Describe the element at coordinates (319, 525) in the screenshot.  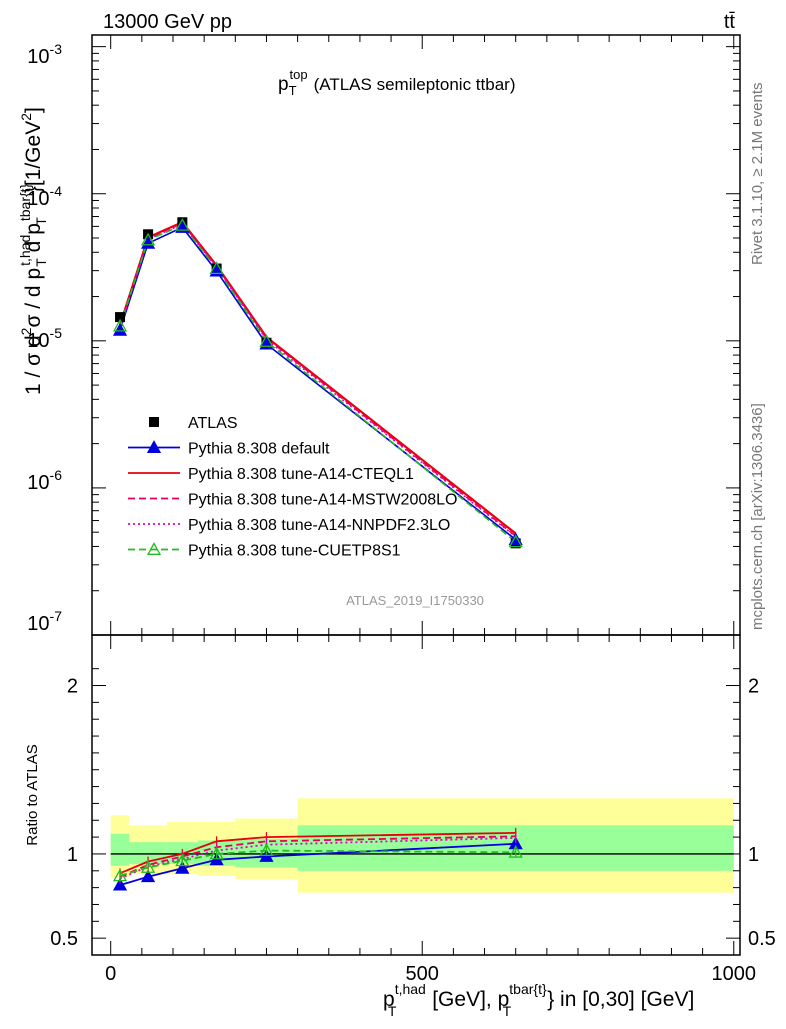
I see `legend-label: Pythia 8.308 tune-A14-NNPDF2.3LO` at that location.